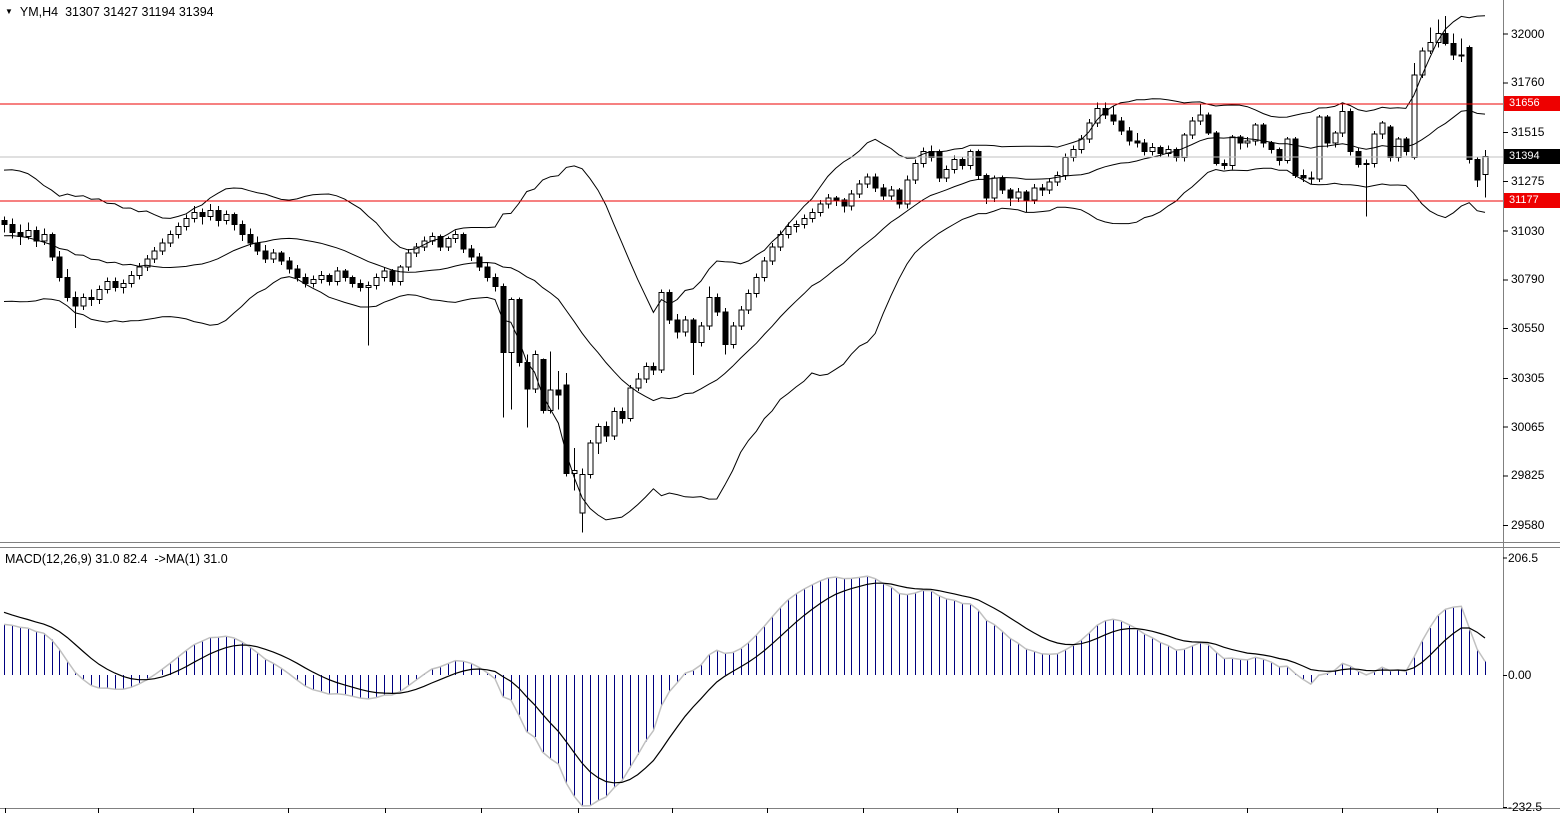 This screenshot has width=1560, height=840. I want to click on chart-title-text: YM,H4 31307 31427 31194 31394, so click(116, 12).